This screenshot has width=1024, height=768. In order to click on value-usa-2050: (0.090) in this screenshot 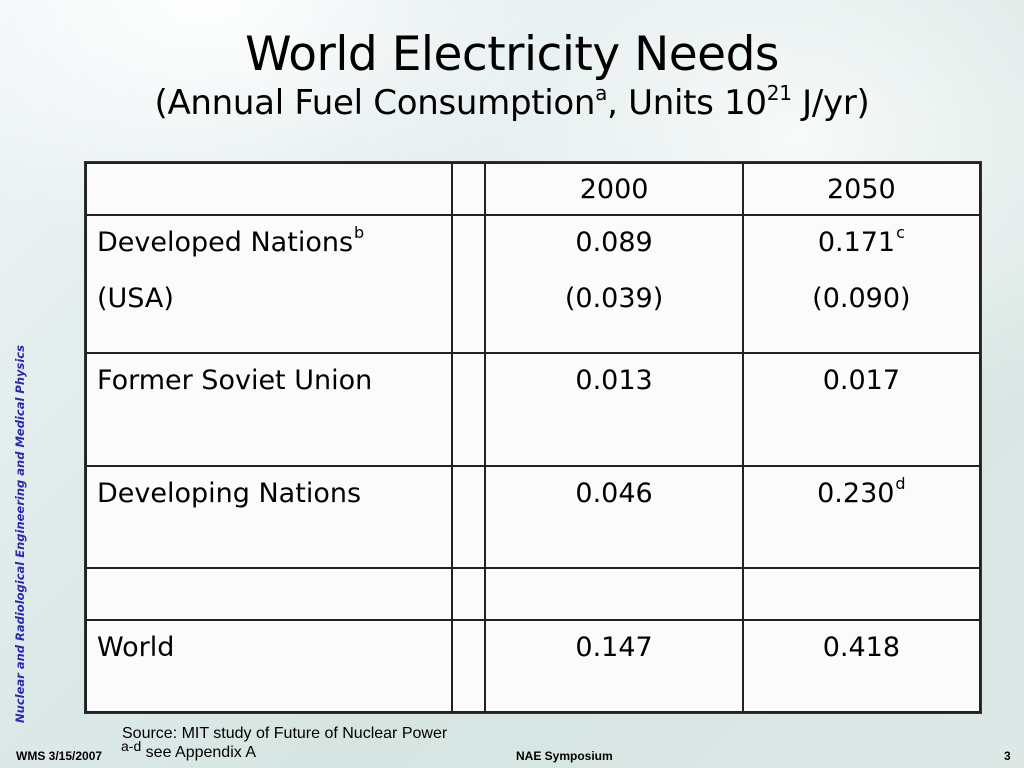, I will do `click(861, 298)`.